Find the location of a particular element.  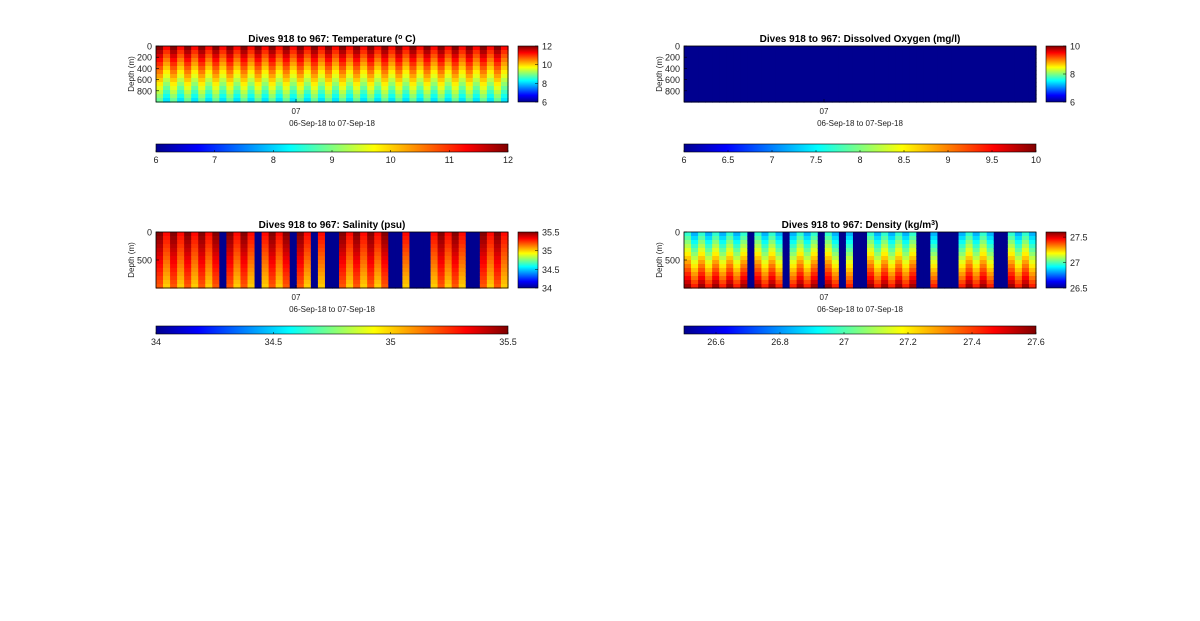

colorbar-tick-label: 8 is located at coordinates (544, 84).